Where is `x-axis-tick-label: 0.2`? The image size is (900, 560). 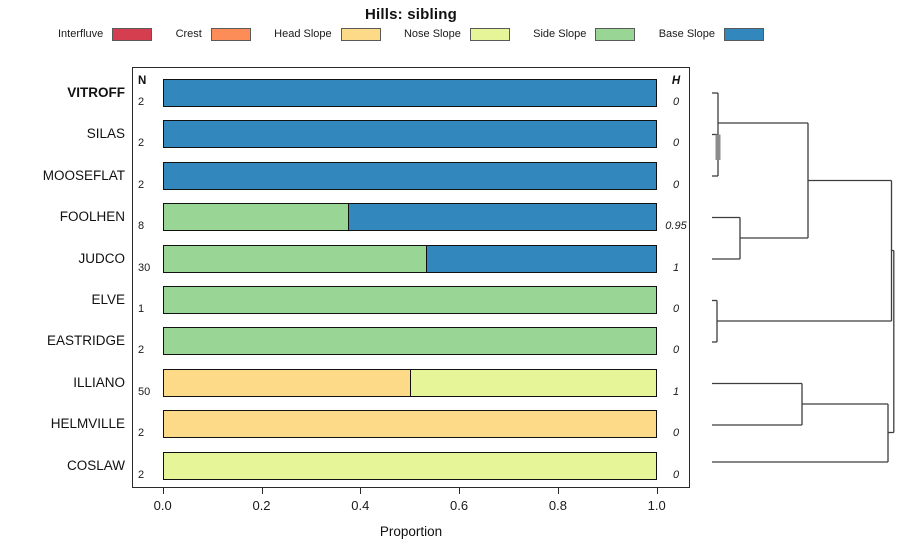
x-axis-tick-label: 0.2 is located at coordinates (261, 505).